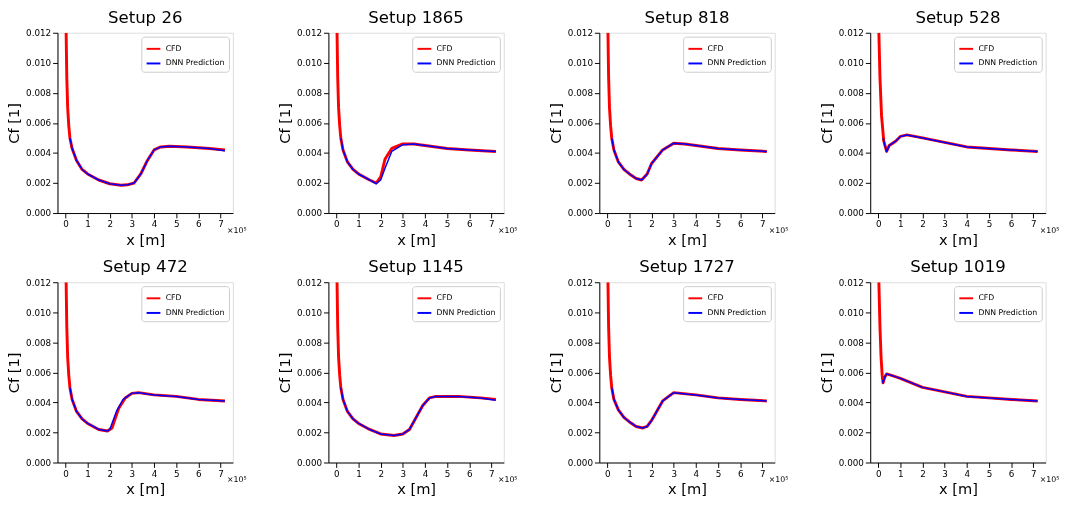  I want to click on chart-title: Setup 26, so click(145, 18).